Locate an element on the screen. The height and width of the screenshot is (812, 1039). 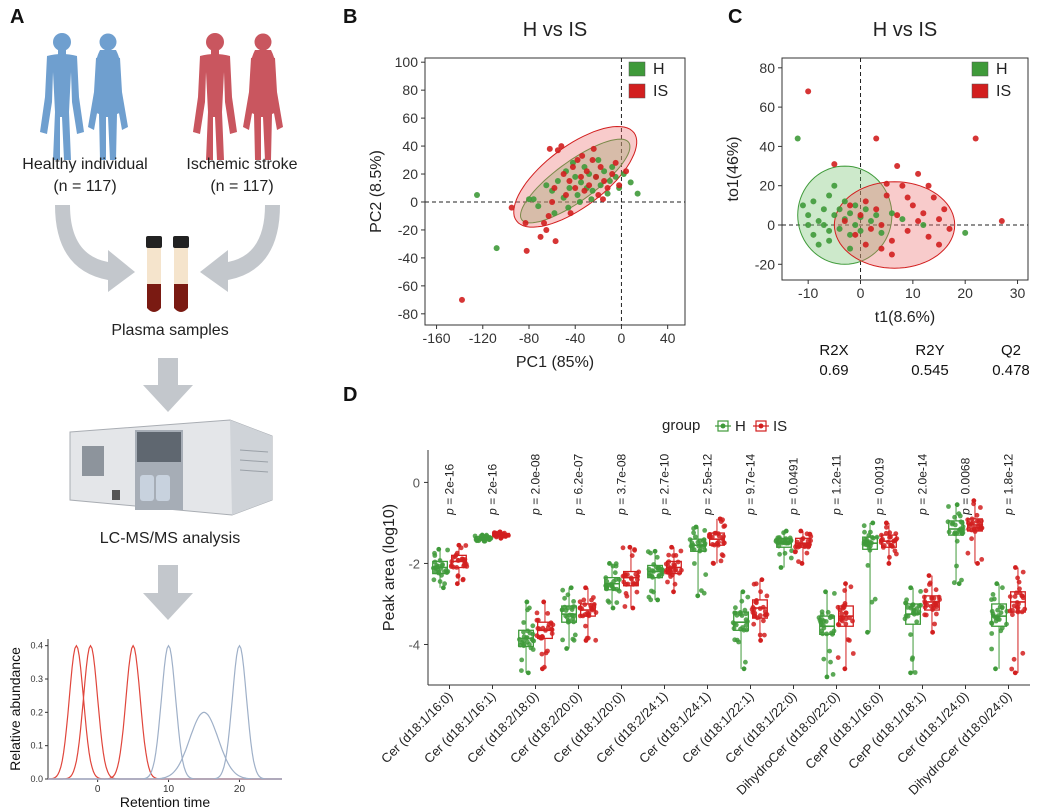
y-tick-label: 40 is located at coordinates (767, 146).